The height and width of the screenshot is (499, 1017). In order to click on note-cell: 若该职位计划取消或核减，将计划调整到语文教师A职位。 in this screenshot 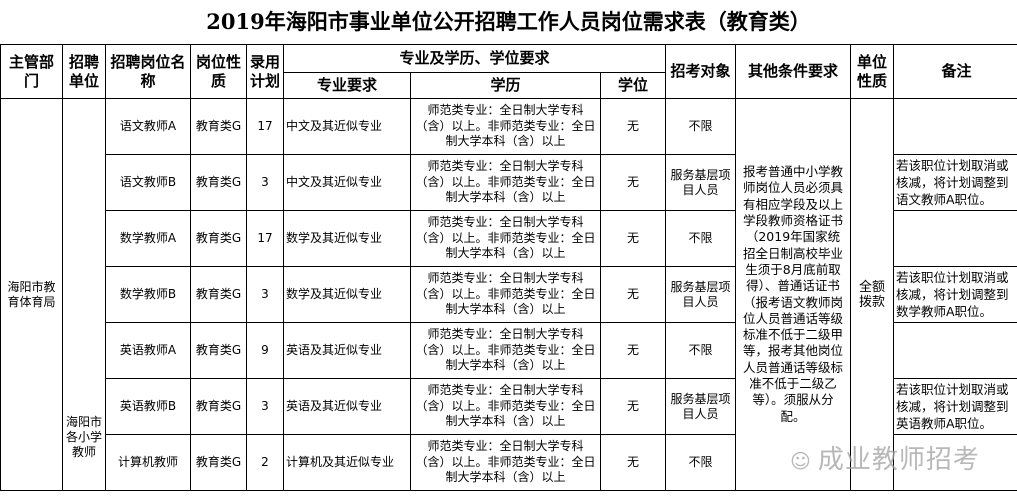, I will do `click(955, 182)`.